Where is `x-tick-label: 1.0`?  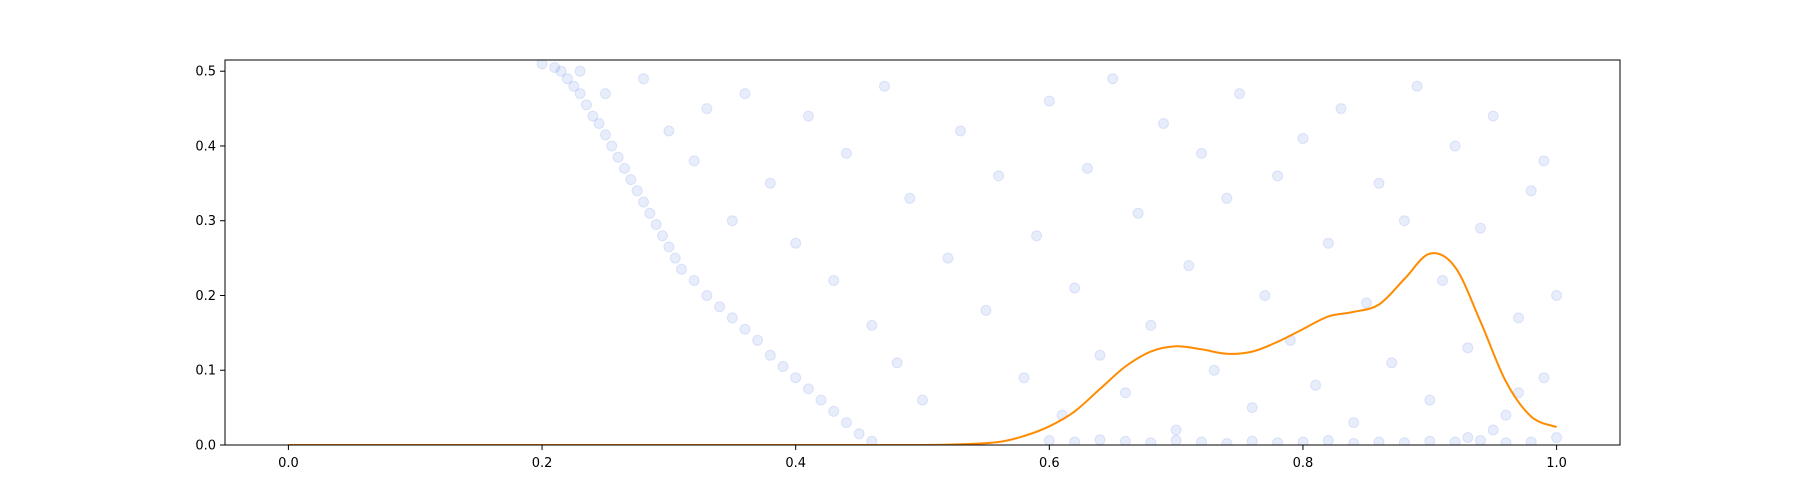
x-tick-label: 1.0 is located at coordinates (1556, 463).